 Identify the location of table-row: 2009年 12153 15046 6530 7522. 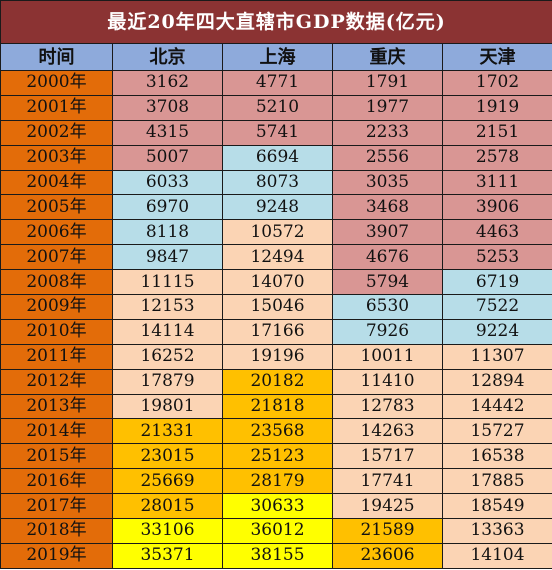
(276, 307).